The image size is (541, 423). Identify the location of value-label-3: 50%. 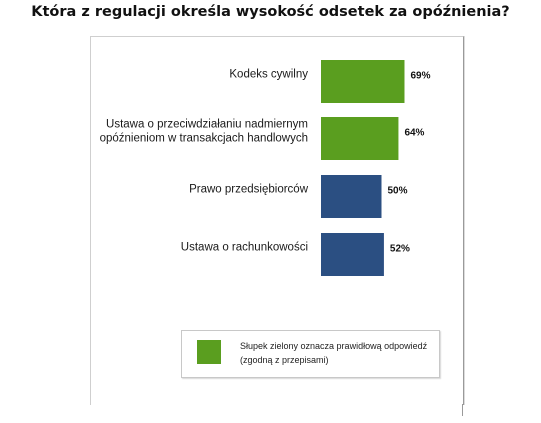
(398, 191).